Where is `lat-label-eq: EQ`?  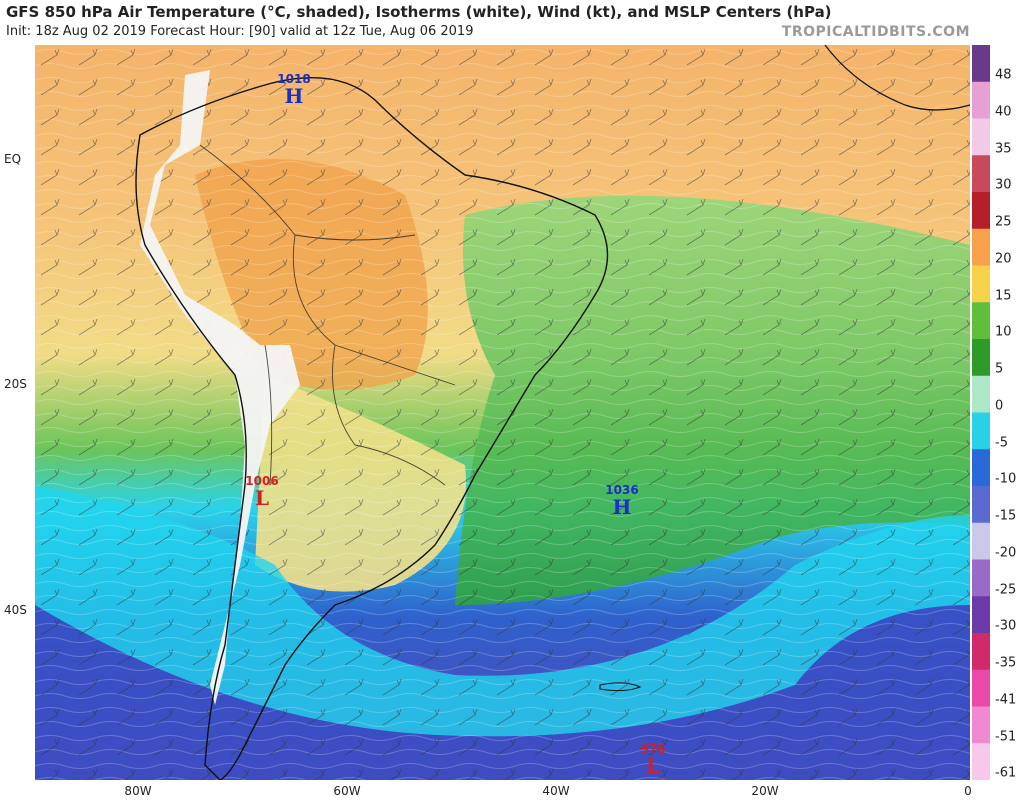
lat-label-eq: EQ is located at coordinates (13, 159).